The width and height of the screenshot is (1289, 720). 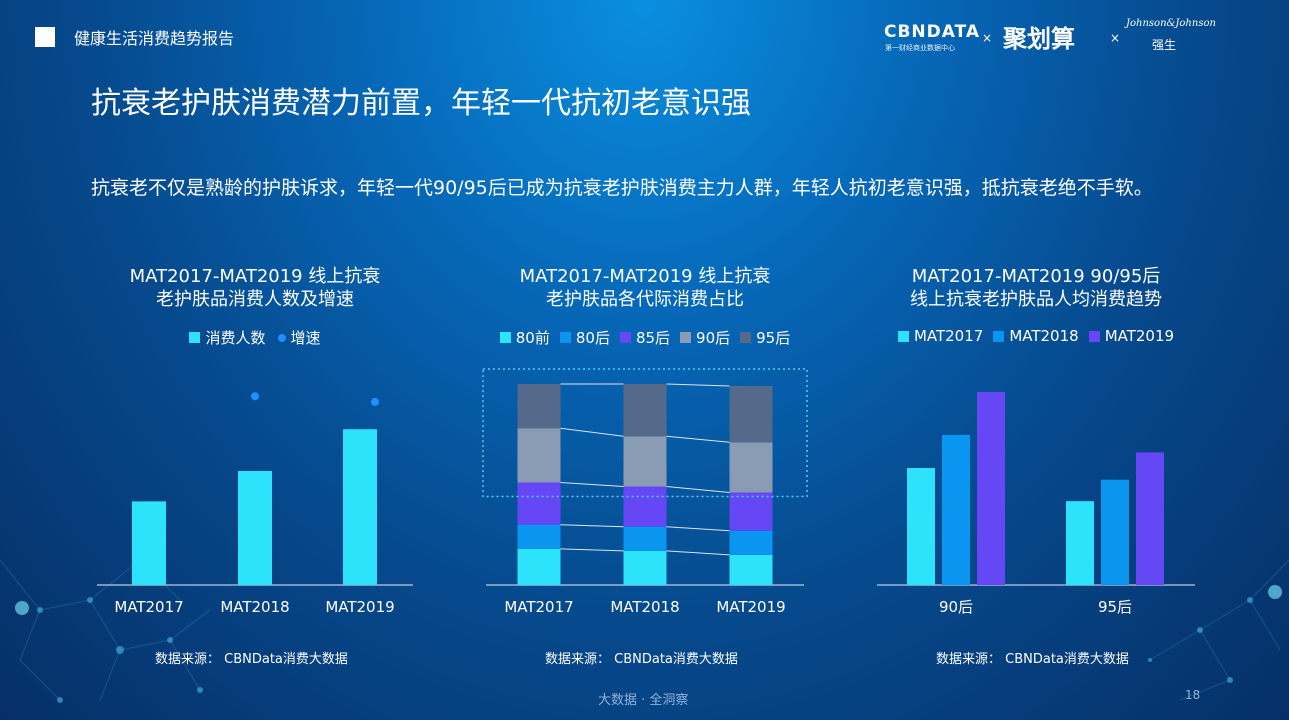 I want to click on brand-johnson: Johnson&Johnson, so click(x=1171, y=23).